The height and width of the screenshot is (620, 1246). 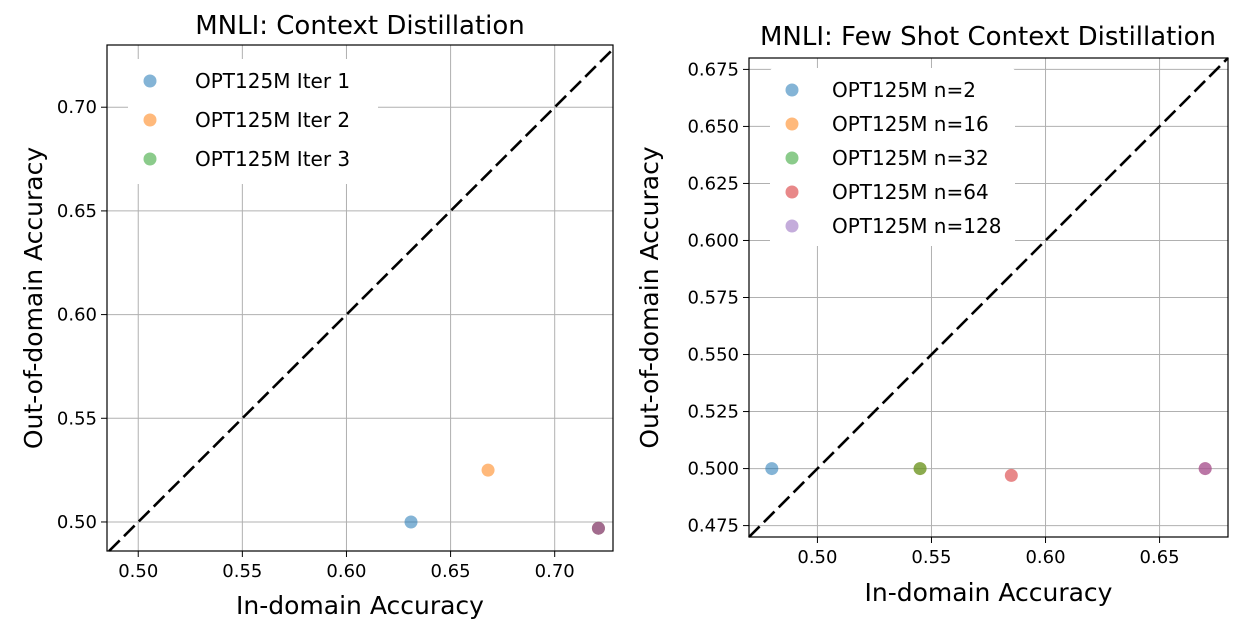 What do you see at coordinates (272, 159) in the screenshot?
I see `legend-label: OPT125M Iter 3` at bounding box center [272, 159].